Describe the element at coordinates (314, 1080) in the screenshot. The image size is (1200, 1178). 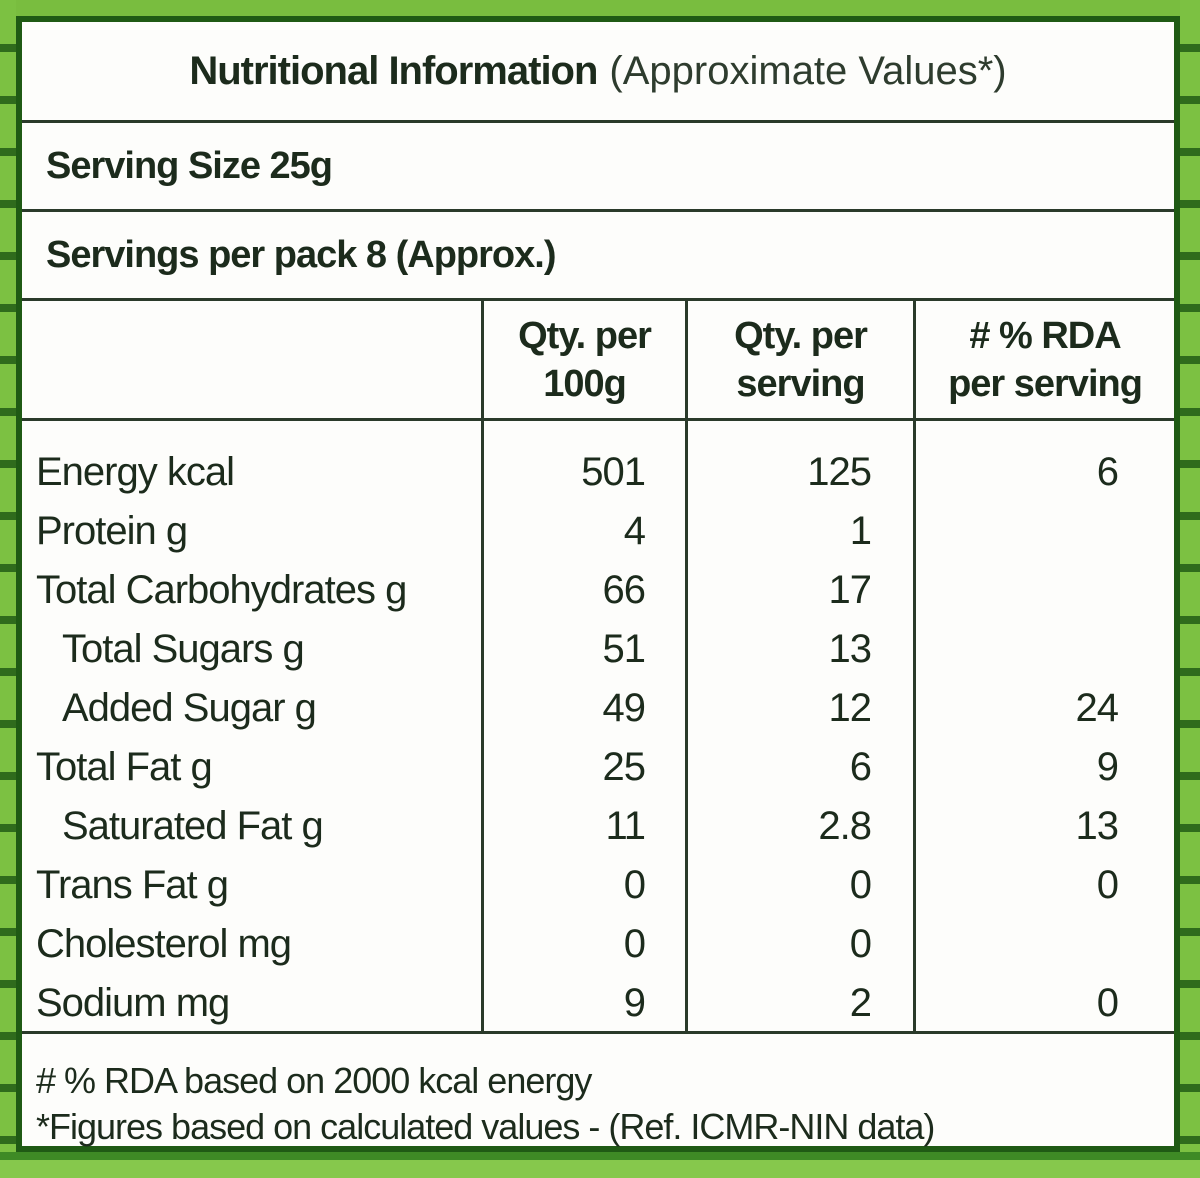
I see `rda-footnote: # % RDA based on 2000 kcal energy` at that location.